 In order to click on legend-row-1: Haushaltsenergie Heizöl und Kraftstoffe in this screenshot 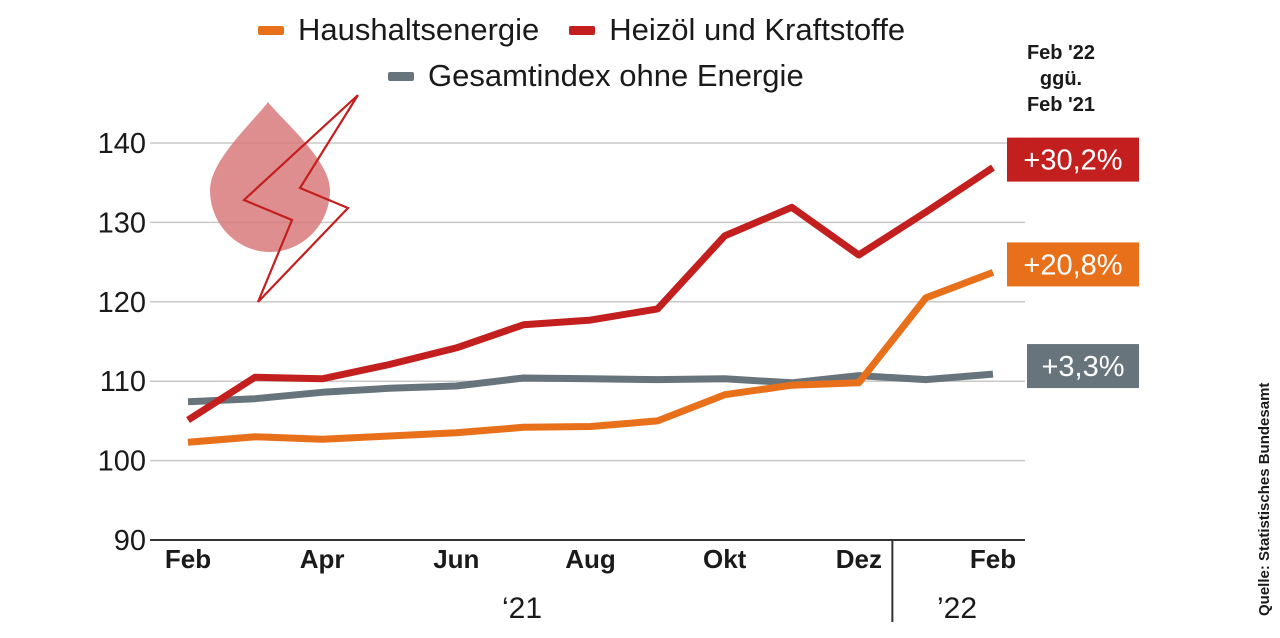, I will do `click(596, 30)`.